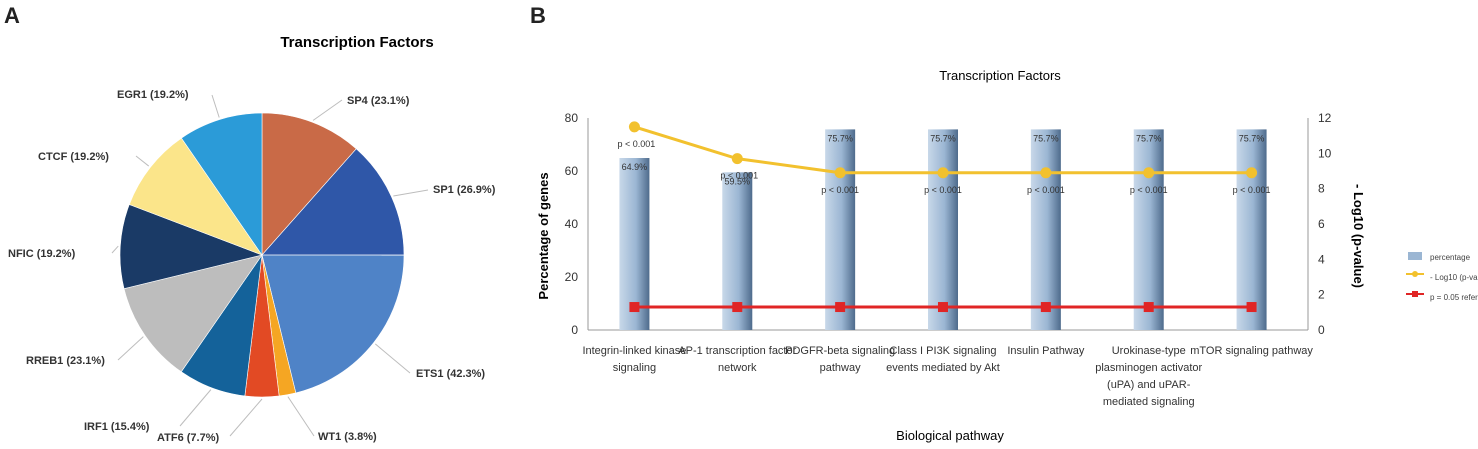 This screenshot has width=1478, height=449. What do you see at coordinates (950, 435) in the screenshot?
I see `x-axis-label: Biological pathway` at bounding box center [950, 435].